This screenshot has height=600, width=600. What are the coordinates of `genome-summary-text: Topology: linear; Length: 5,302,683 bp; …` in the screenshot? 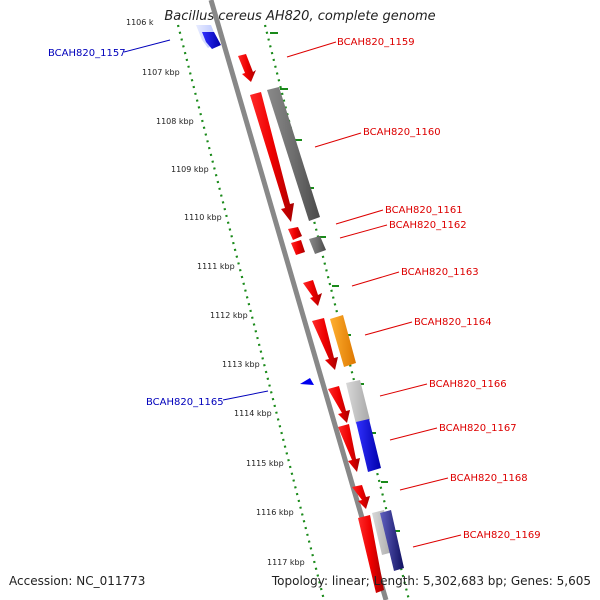 It's located at (431, 581).